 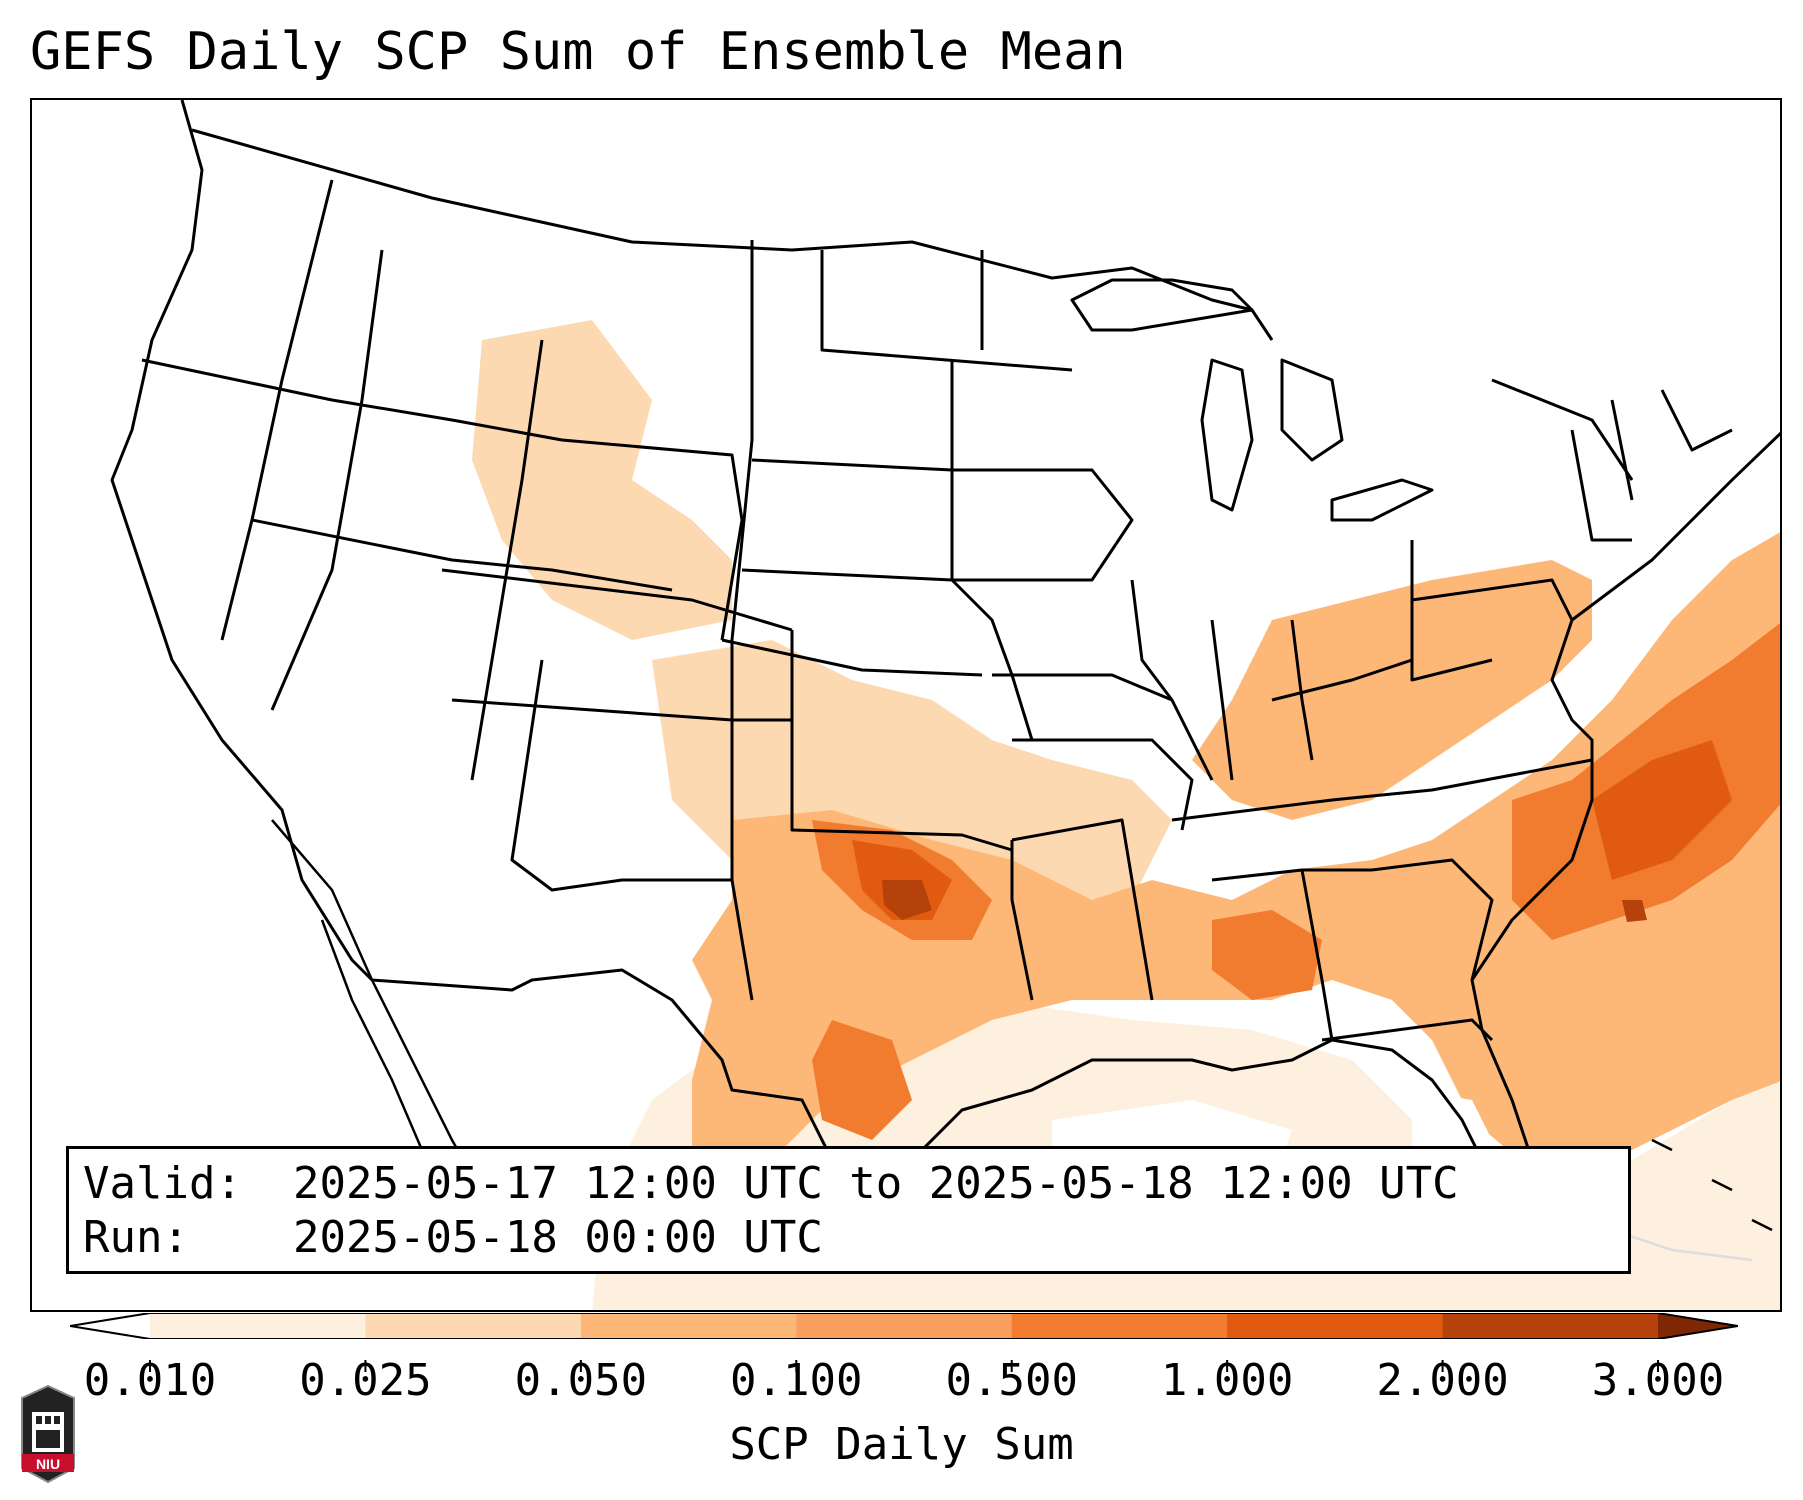 What do you see at coordinates (901, 1444) in the screenshot?
I see `colorbar-label: SCP Daily Sum` at bounding box center [901, 1444].